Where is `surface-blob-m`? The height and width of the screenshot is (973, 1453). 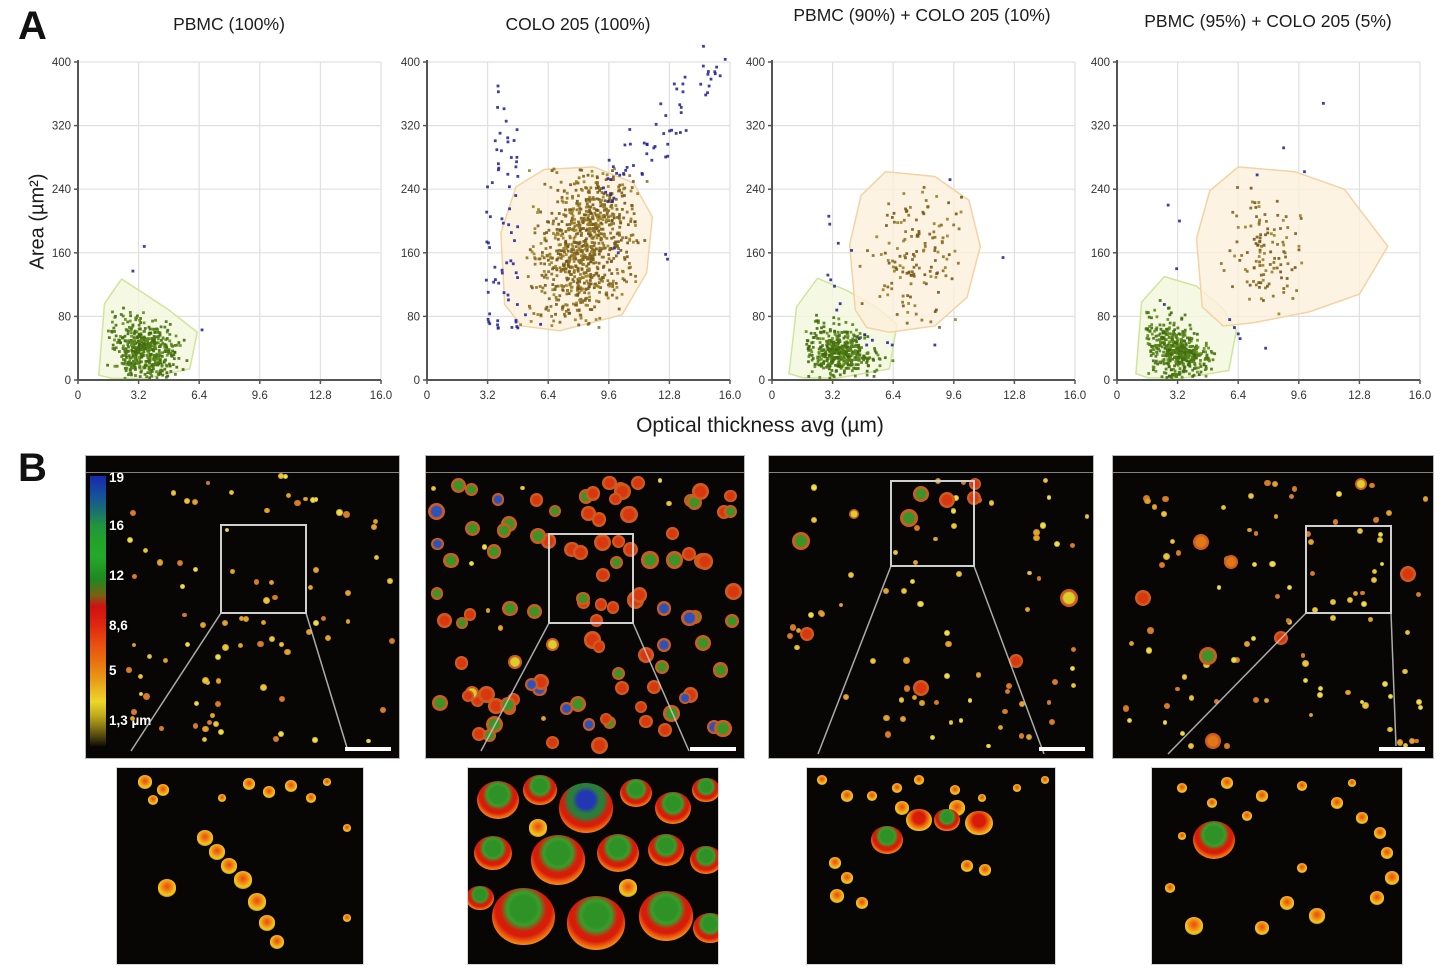
surface-blob-m is located at coordinates (979, 823).